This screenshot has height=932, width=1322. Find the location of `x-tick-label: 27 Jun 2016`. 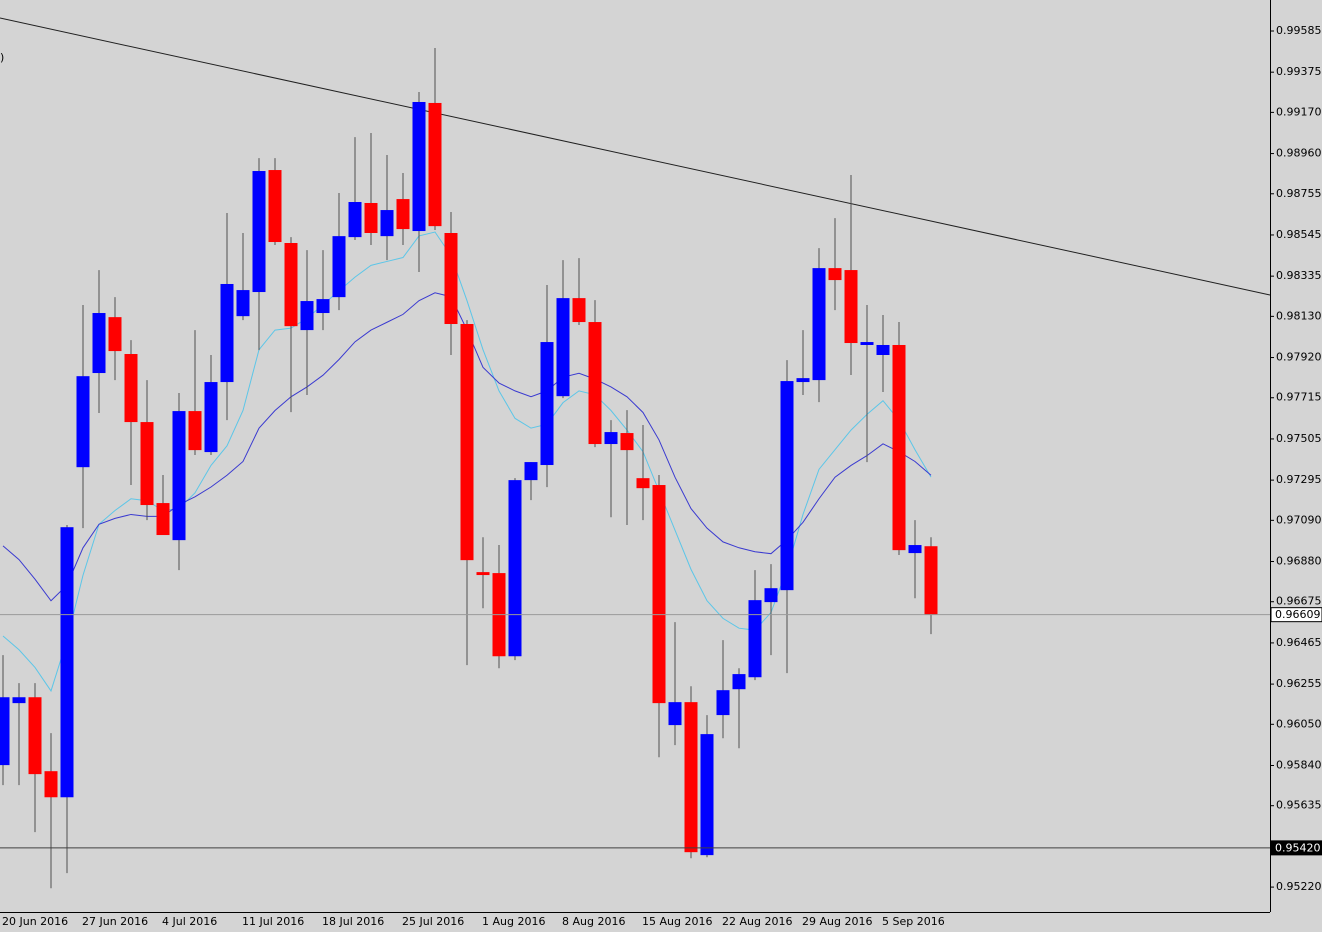

x-tick-label: 27 Jun 2016 is located at coordinates (115, 921).